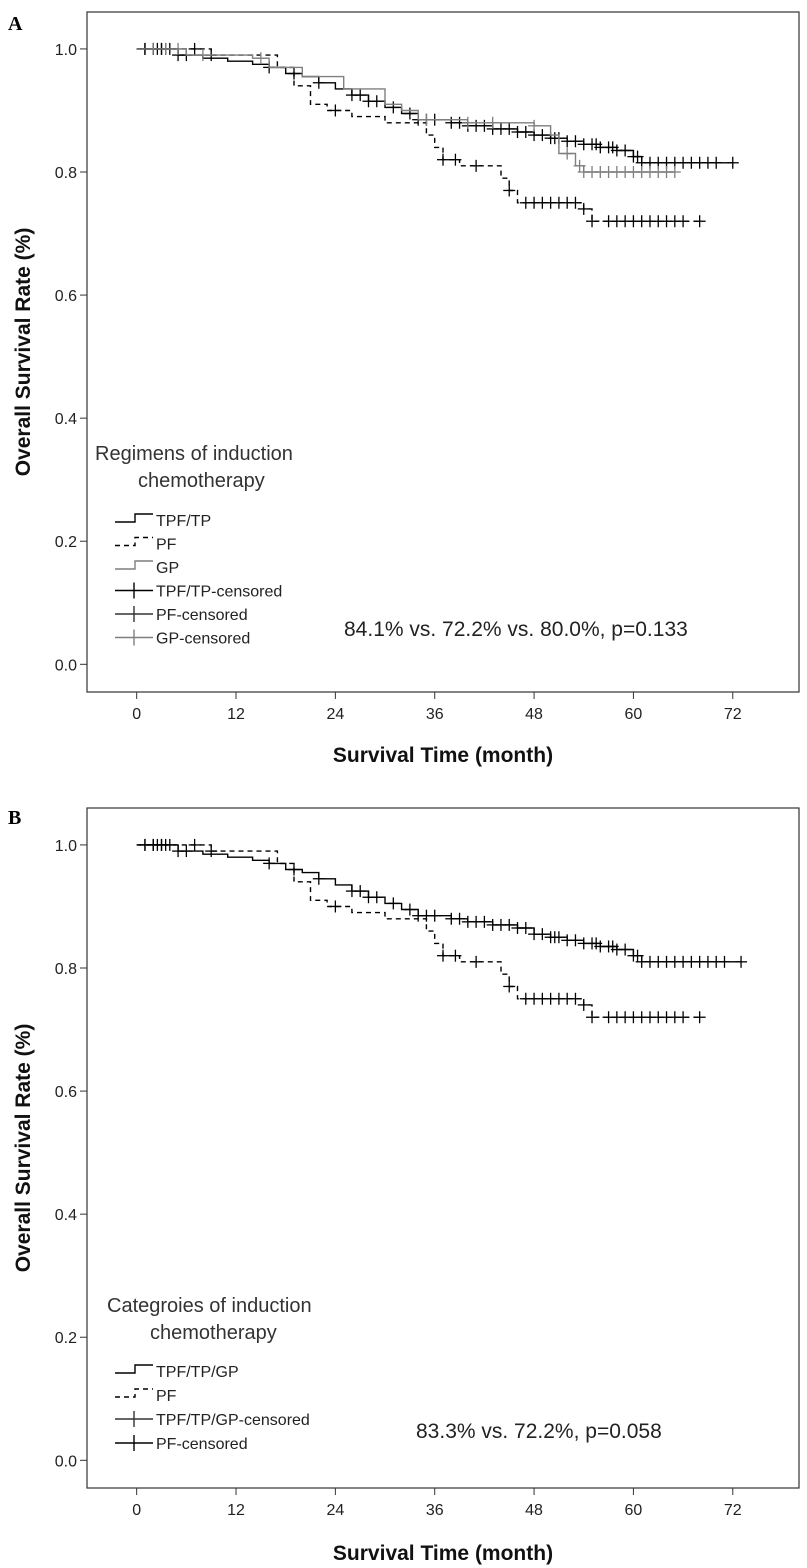 The width and height of the screenshot is (807, 1568). I want to click on y-tick-label-b: 0.8, so click(66, 969).